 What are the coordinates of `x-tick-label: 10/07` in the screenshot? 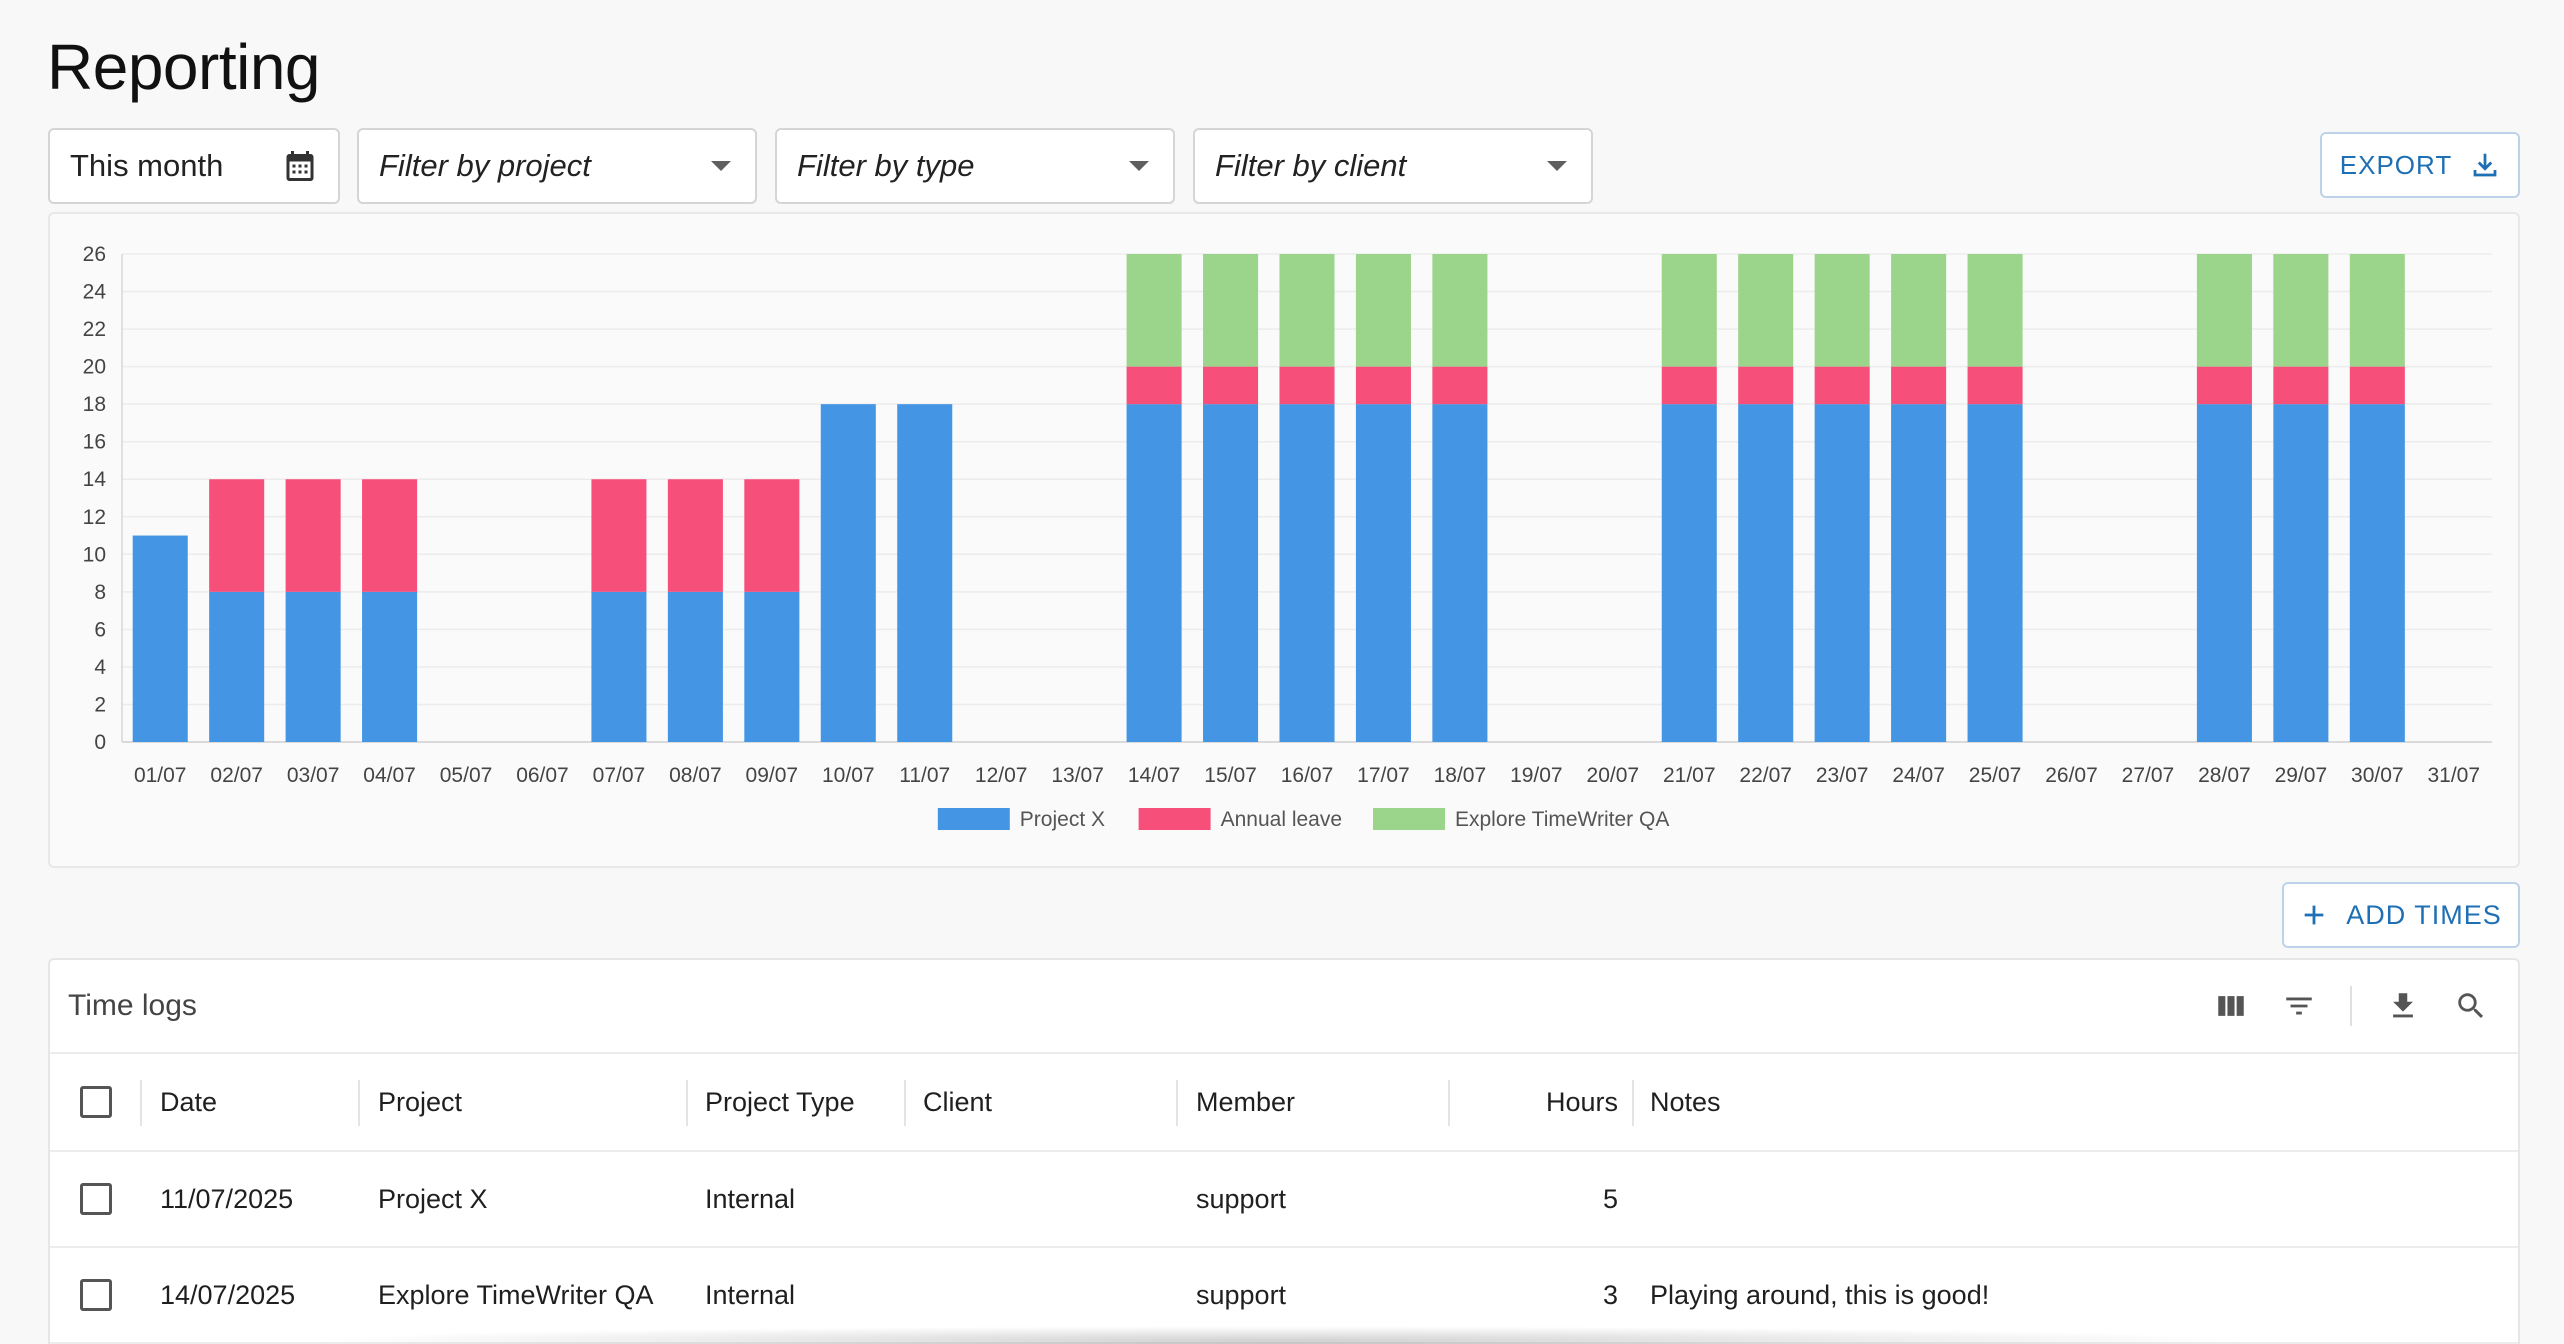 It's located at (848, 775).